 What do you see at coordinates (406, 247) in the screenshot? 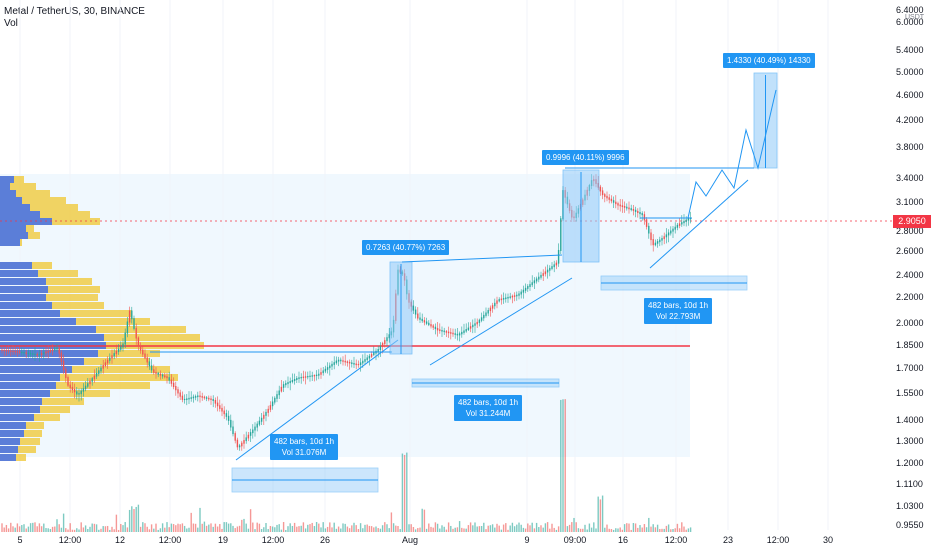
I see `measure-callout-1: 0.7263 (40.77%) 7263` at bounding box center [406, 247].